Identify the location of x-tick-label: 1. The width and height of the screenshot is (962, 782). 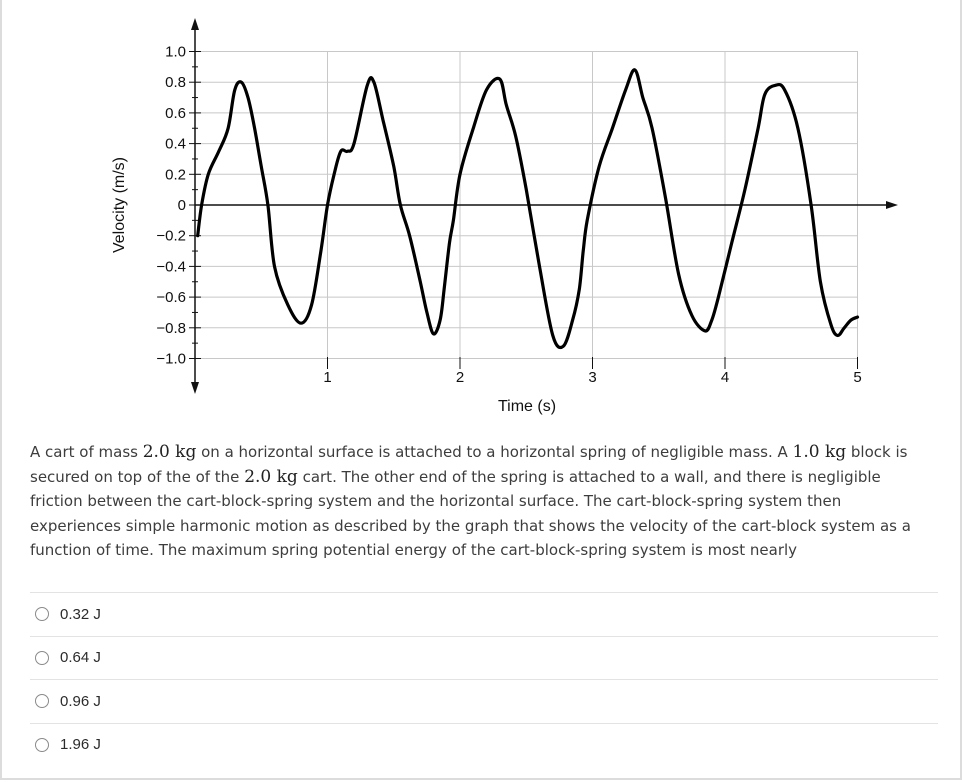
(327, 377).